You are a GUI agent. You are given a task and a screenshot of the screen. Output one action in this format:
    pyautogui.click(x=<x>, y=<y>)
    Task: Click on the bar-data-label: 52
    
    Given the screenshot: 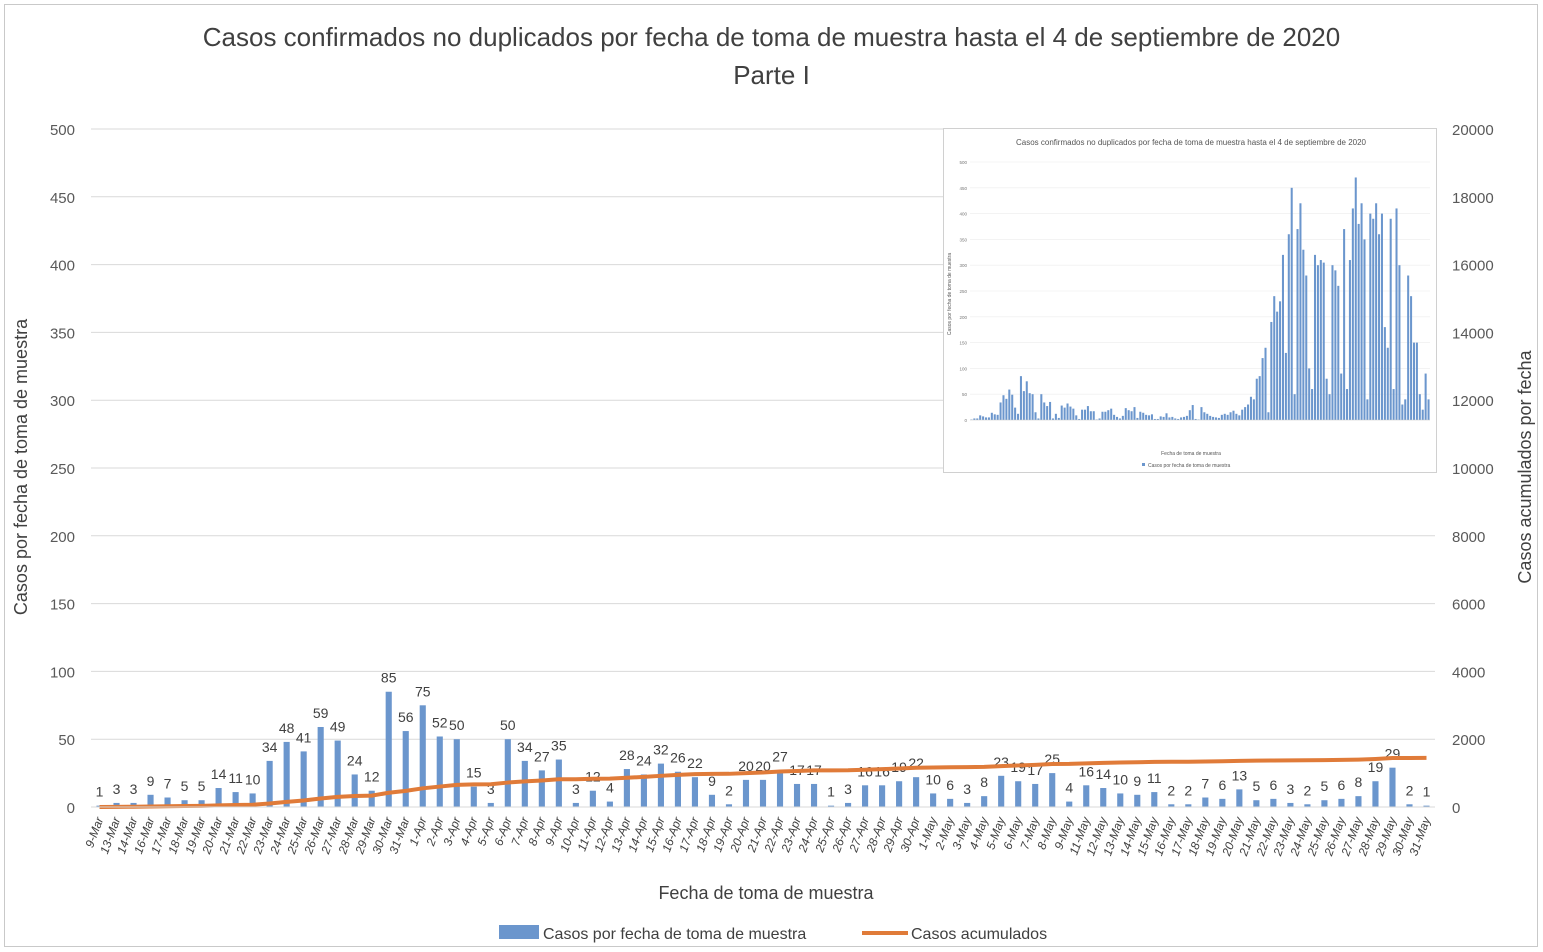 What is the action you would take?
    pyautogui.click(x=440, y=722)
    